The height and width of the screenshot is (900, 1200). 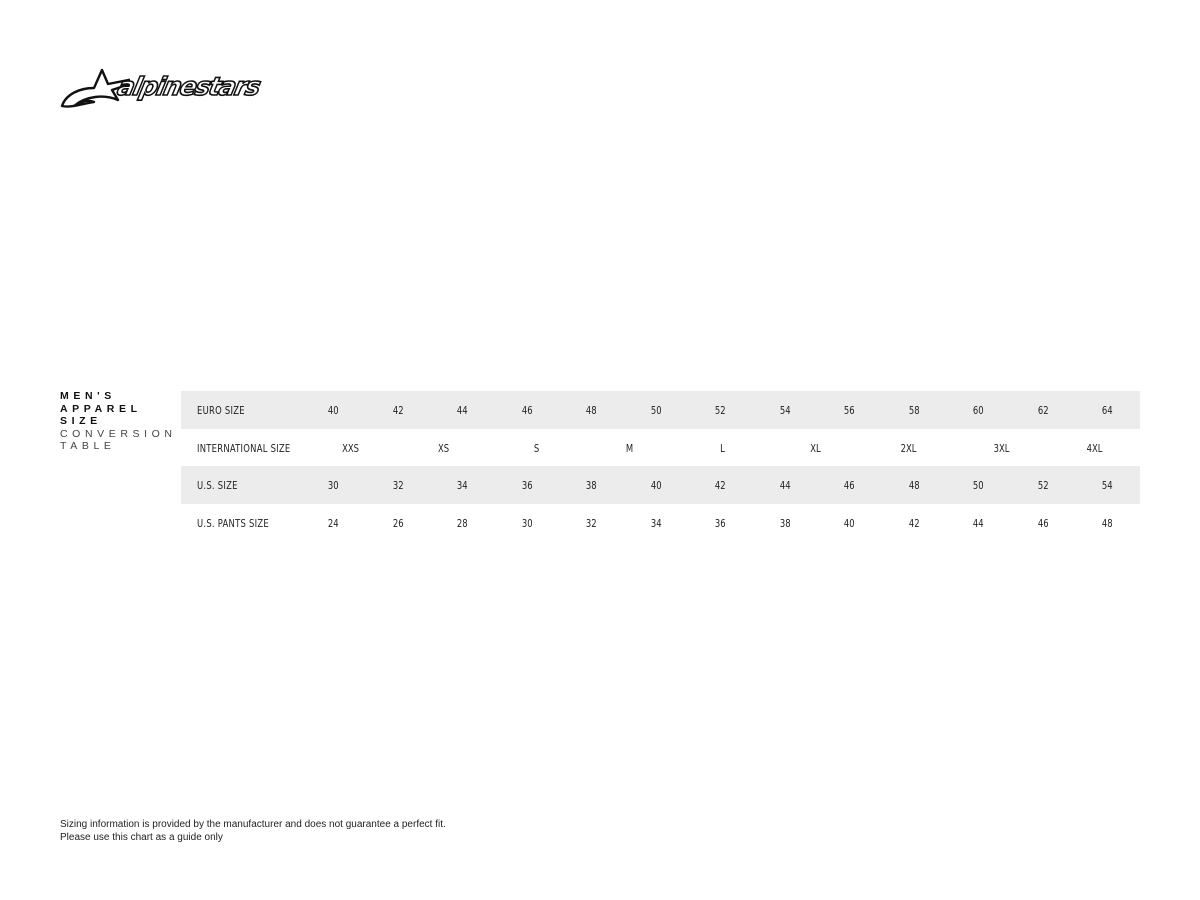 What do you see at coordinates (849, 410) in the screenshot?
I see `table-cell: 56` at bounding box center [849, 410].